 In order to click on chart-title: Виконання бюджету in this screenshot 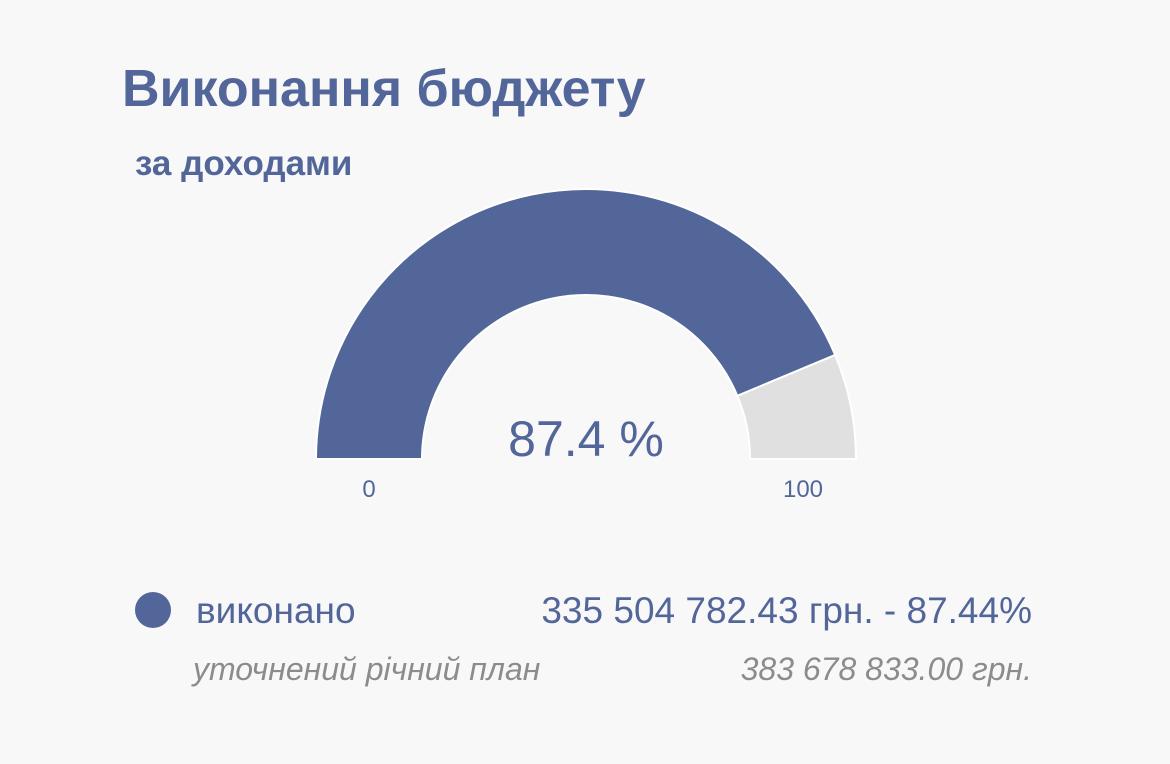, I will do `click(384, 89)`.